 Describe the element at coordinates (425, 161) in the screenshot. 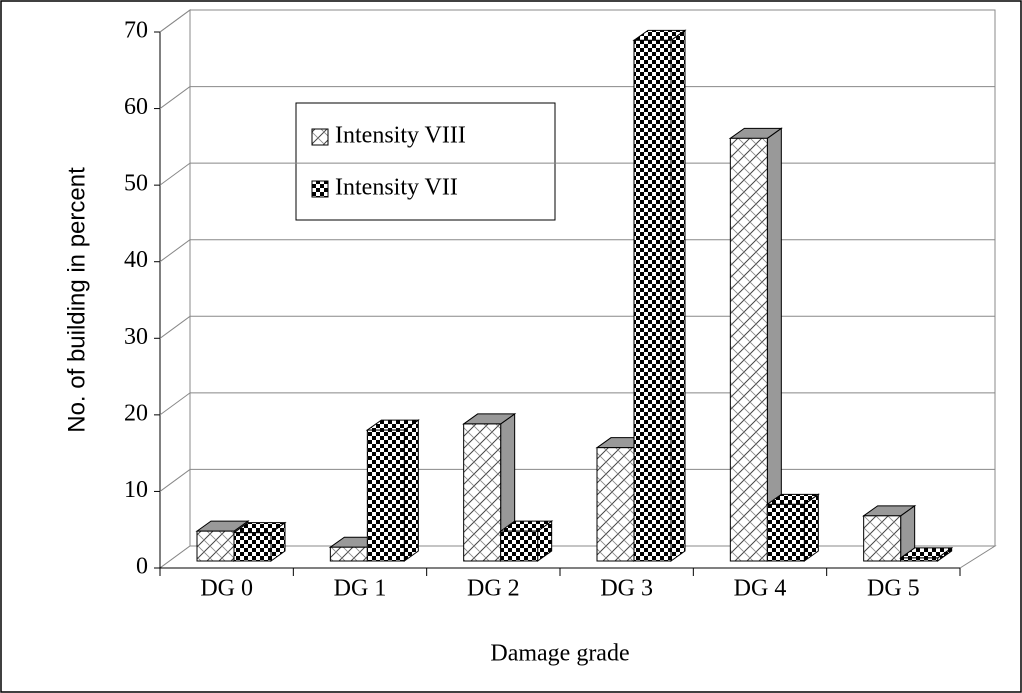

I see `legend` at that location.